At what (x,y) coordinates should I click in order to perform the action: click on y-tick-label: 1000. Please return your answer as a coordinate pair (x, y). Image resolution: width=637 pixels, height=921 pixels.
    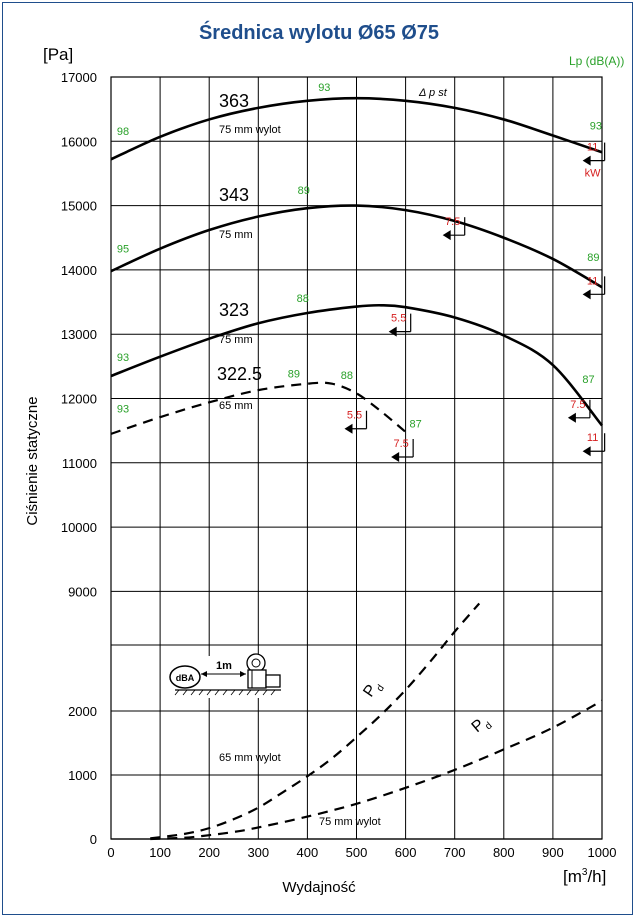
    Looking at the image, I should click on (82, 775).